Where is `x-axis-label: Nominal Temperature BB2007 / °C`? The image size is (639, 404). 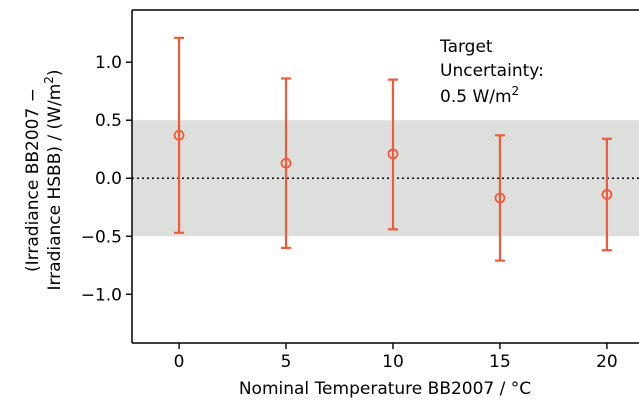
x-axis-label: Nominal Temperature BB2007 / °C is located at coordinates (385, 389).